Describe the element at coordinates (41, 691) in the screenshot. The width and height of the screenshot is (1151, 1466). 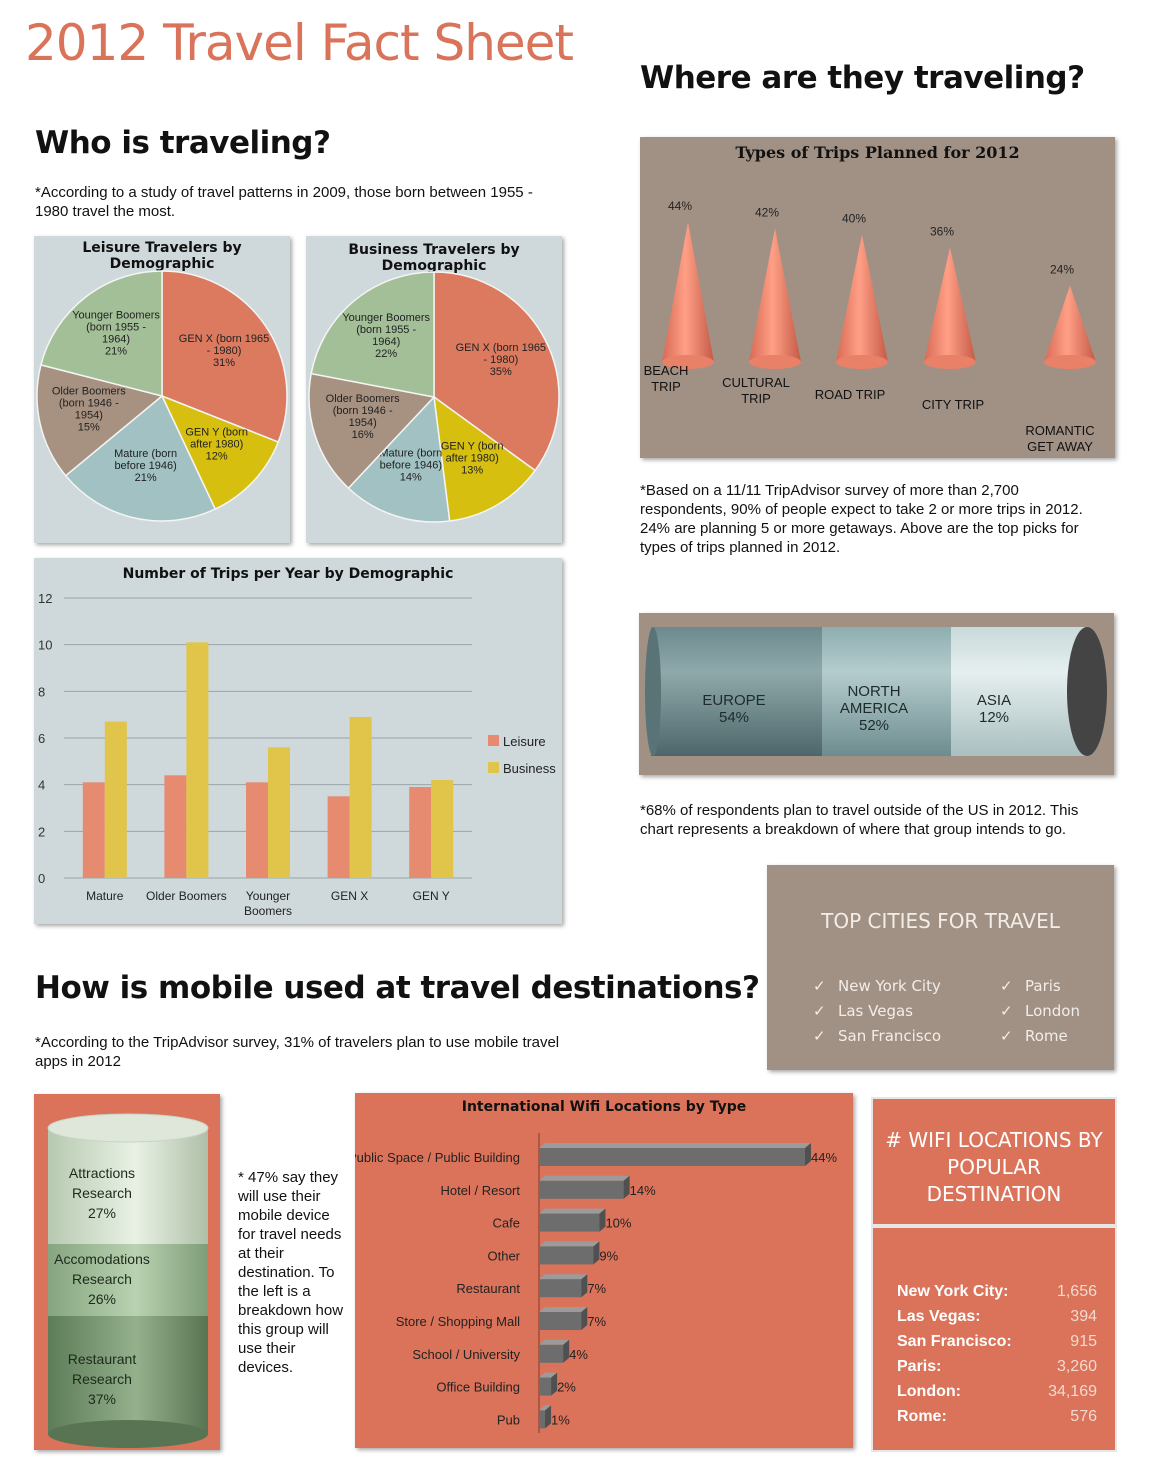
I see `y-tick-label: 8` at that location.